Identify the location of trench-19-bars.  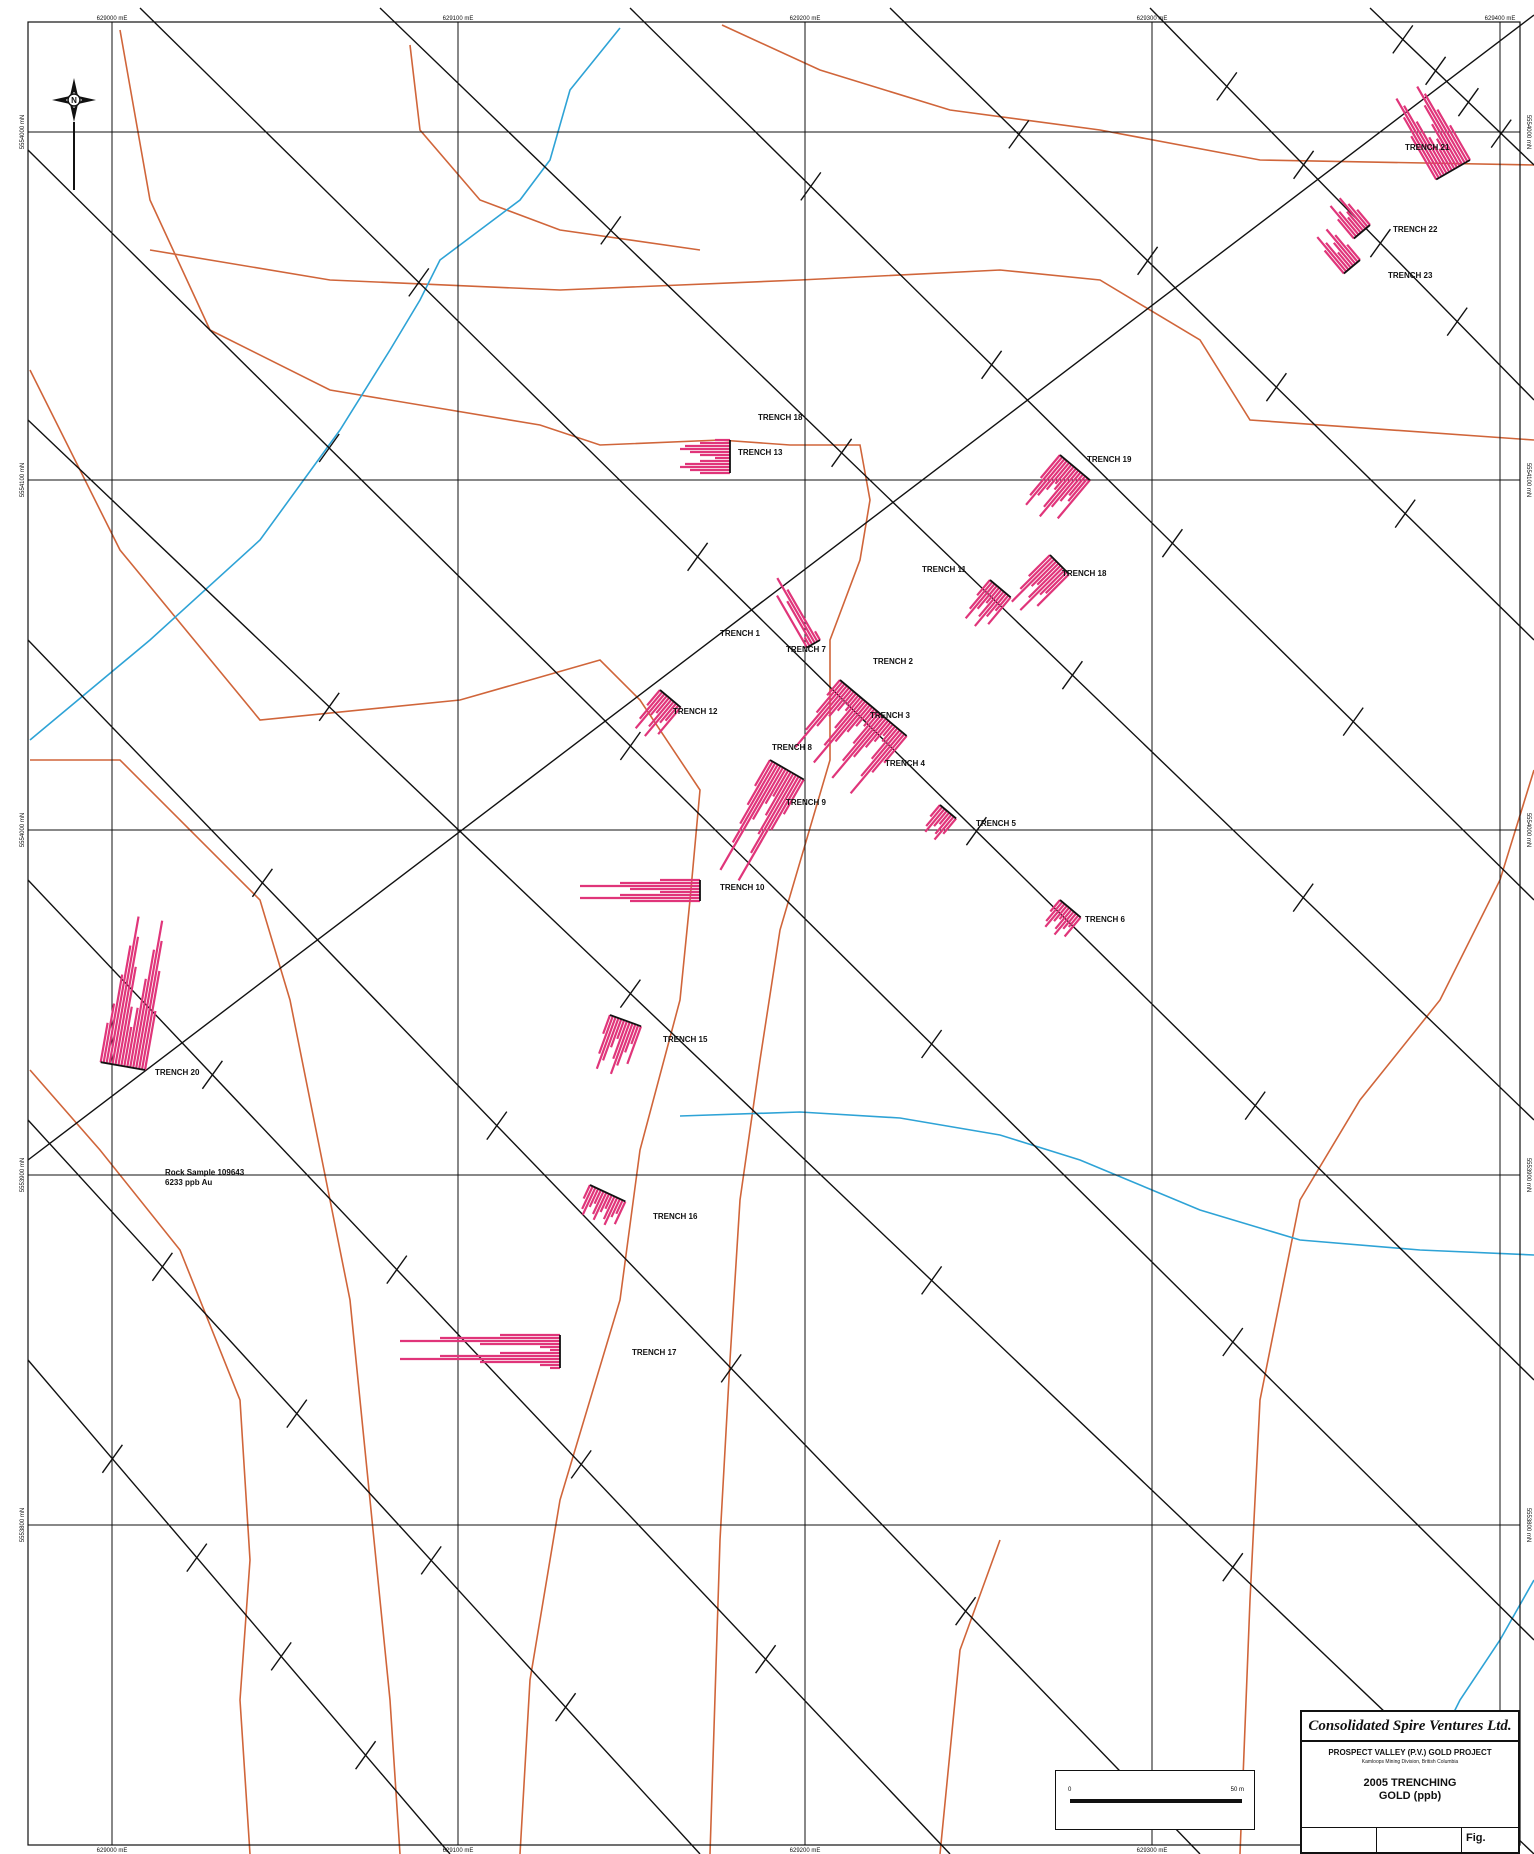
(1058, 487).